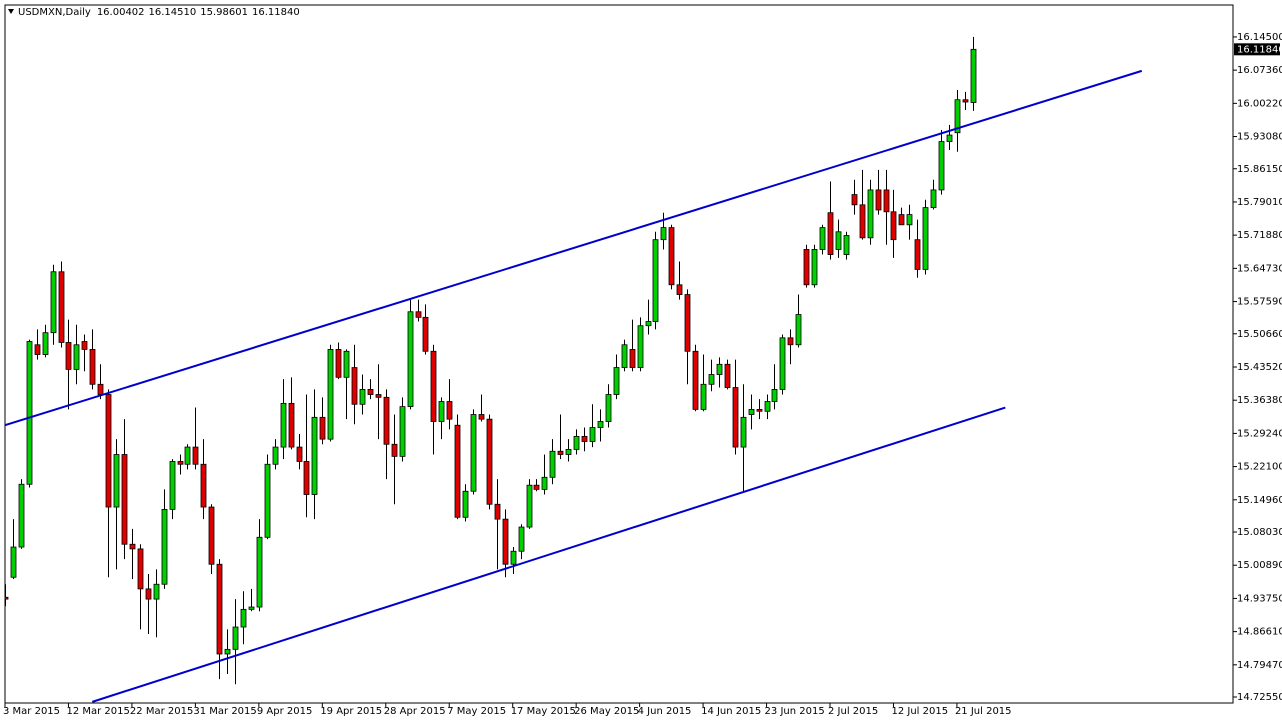  What do you see at coordinates (11, 11) in the screenshot?
I see `menu-arrow` at bounding box center [11, 11].